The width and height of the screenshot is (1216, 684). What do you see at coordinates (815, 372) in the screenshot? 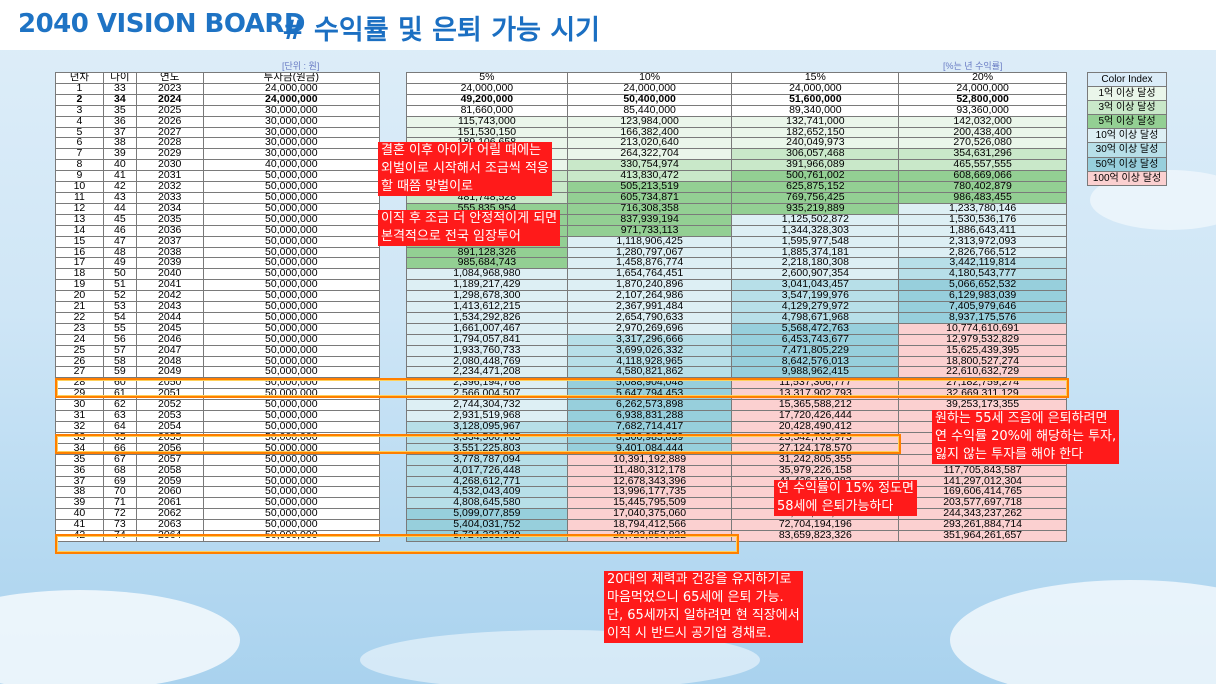
I see `table-cell: 9,988,962,415` at bounding box center [815, 372].